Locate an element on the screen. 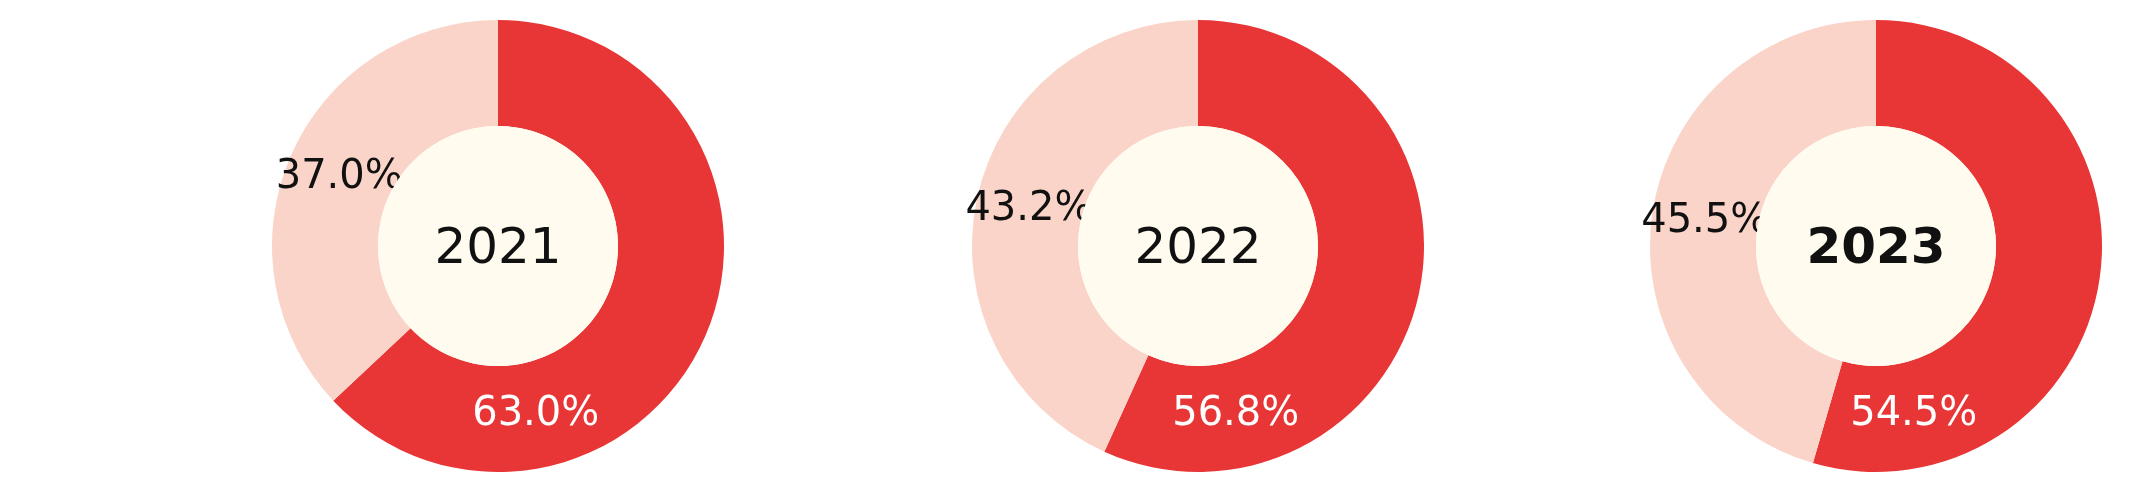 The image size is (2133, 492). data-label: 54.5% is located at coordinates (1914, 411).